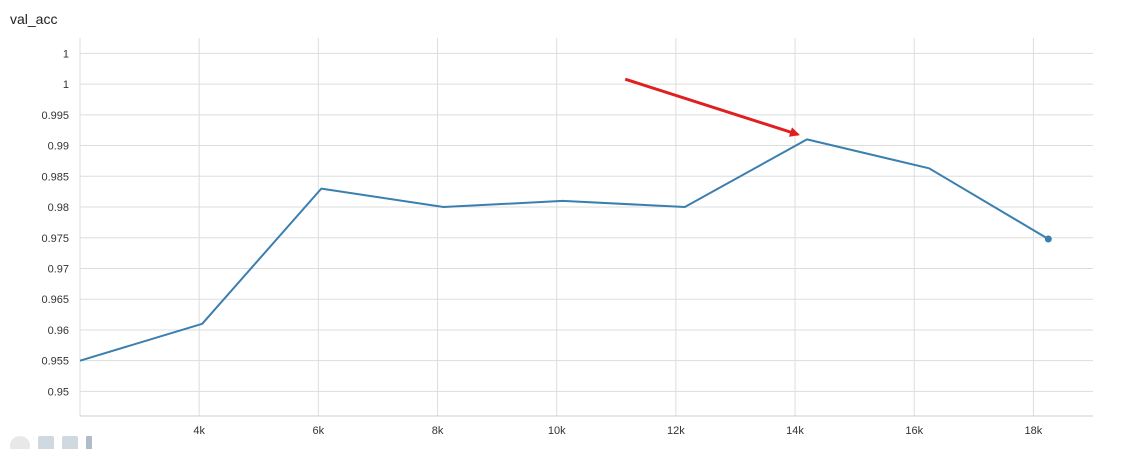  Describe the element at coordinates (70, 442) in the screenshot. I see `fit-domain-icon` at that location.